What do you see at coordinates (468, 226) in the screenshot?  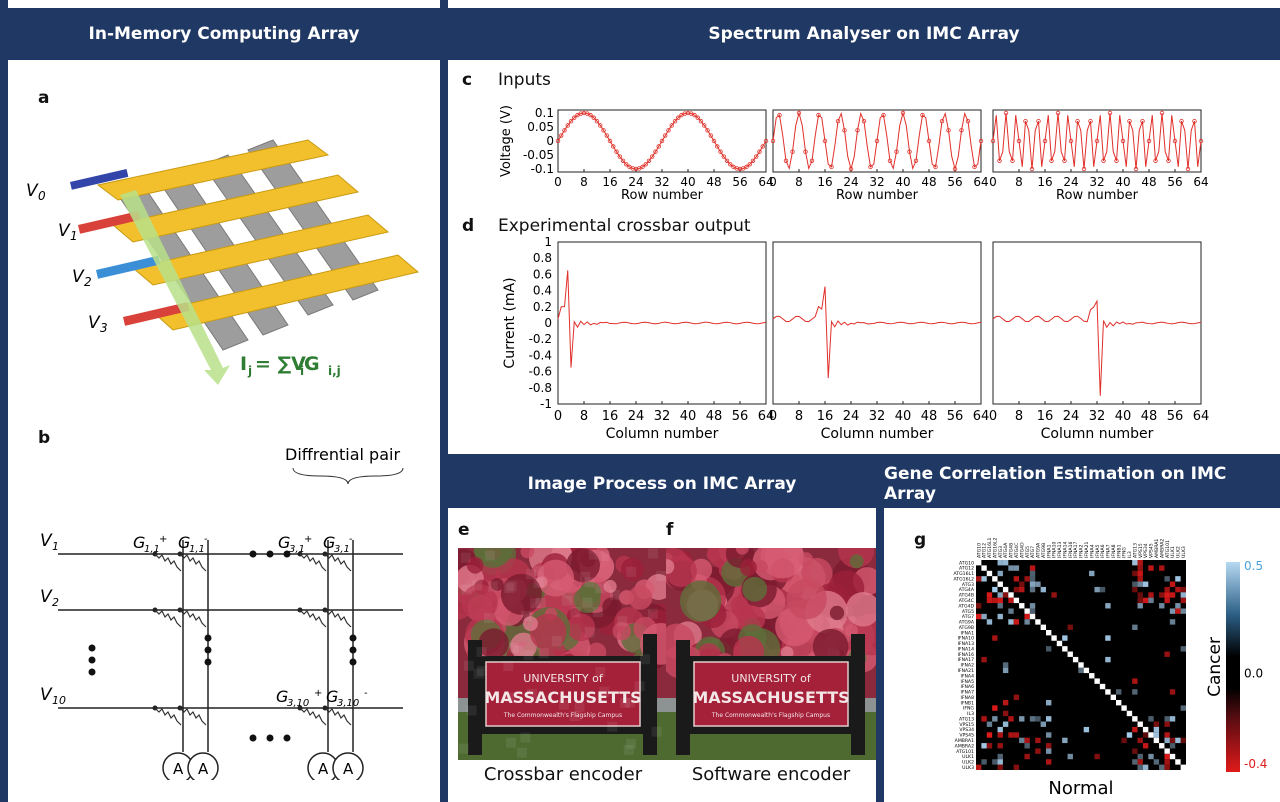 I see `label-d: d` at bounding box center [468, 226].